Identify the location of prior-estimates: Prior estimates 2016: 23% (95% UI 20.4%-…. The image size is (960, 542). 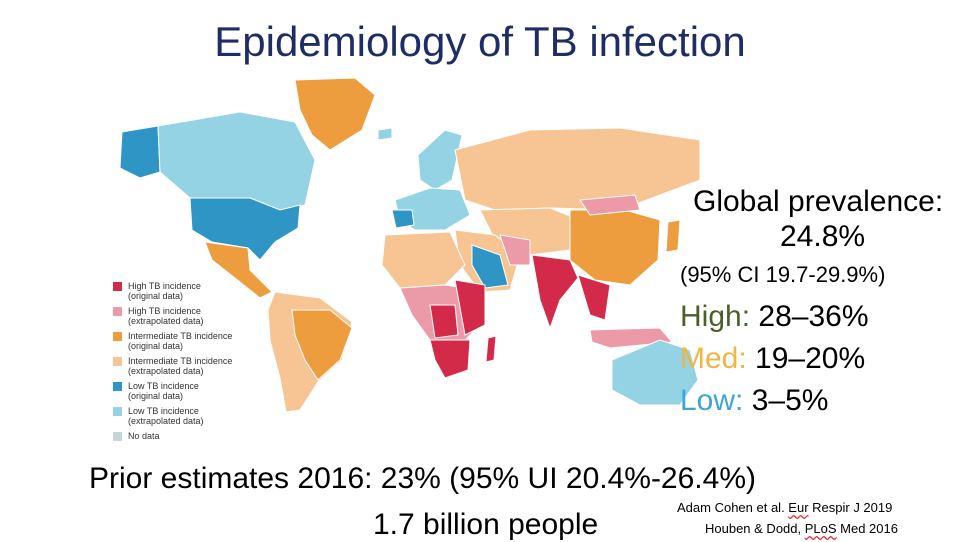
(422, 478).